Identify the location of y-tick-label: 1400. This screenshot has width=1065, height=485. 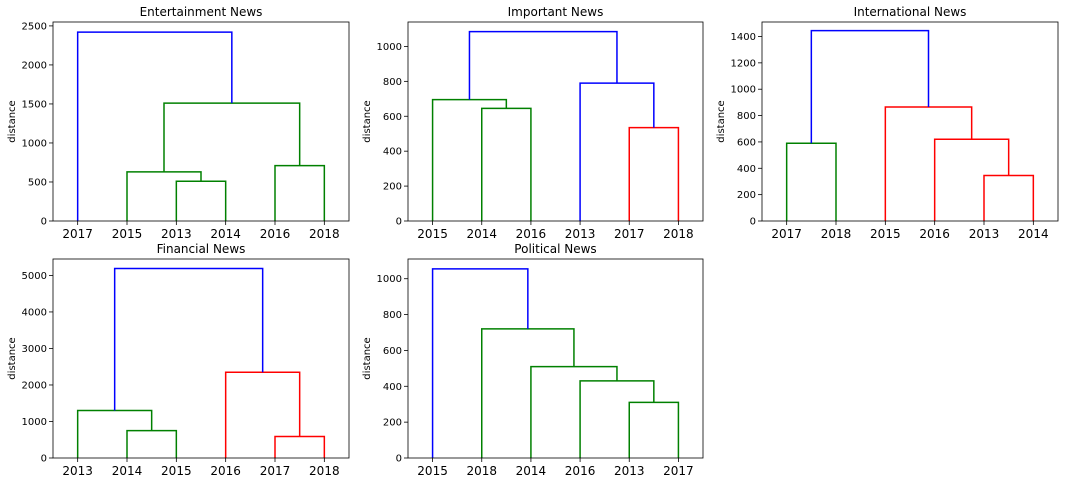
(743, 37).